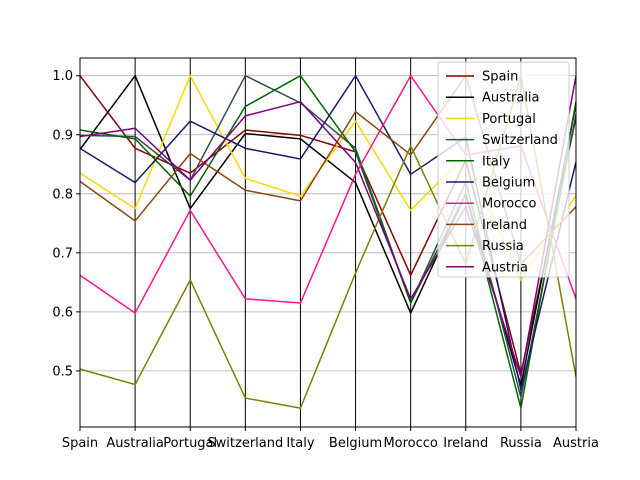 Image resolution: width=640 pixels, height=480 pixels. Describe the element at coordinates (508, 183) in the screenshot. I see `legend-label-belgium: Belgium` at that location.